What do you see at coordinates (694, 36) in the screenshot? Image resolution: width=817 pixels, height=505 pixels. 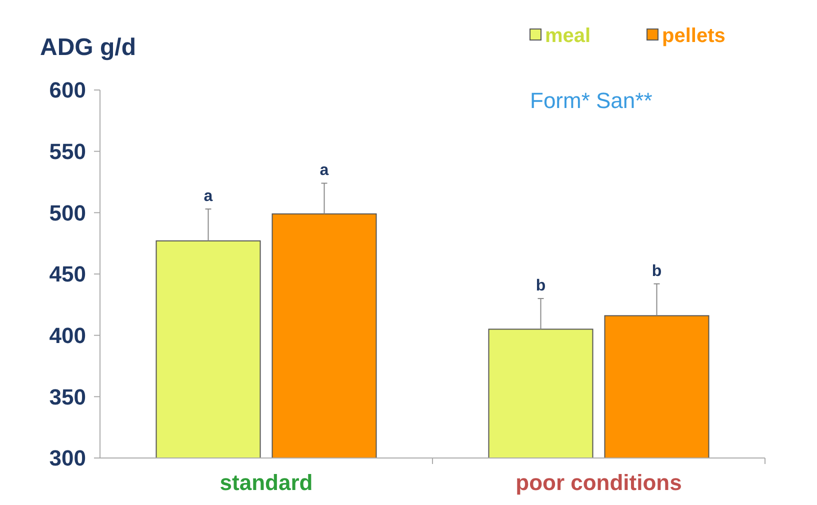 I see `legend-label: pellets` at bounding box center [694, 36].